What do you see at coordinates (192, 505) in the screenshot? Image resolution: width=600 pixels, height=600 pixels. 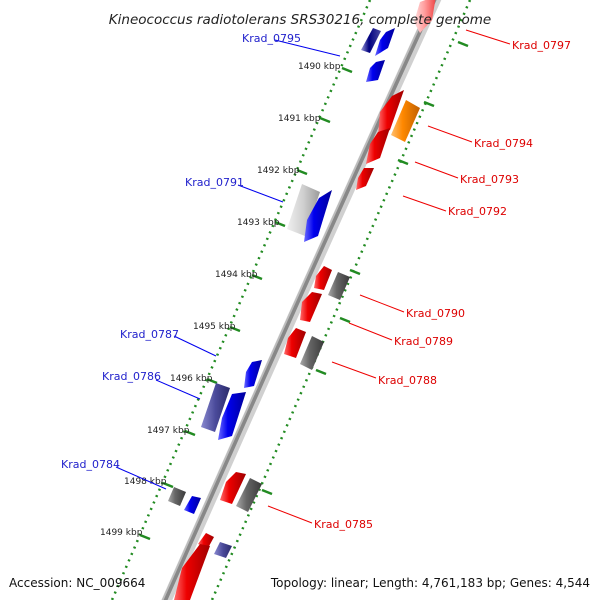 I see `gene-krad-0784b` at bounding box center [192, 505].